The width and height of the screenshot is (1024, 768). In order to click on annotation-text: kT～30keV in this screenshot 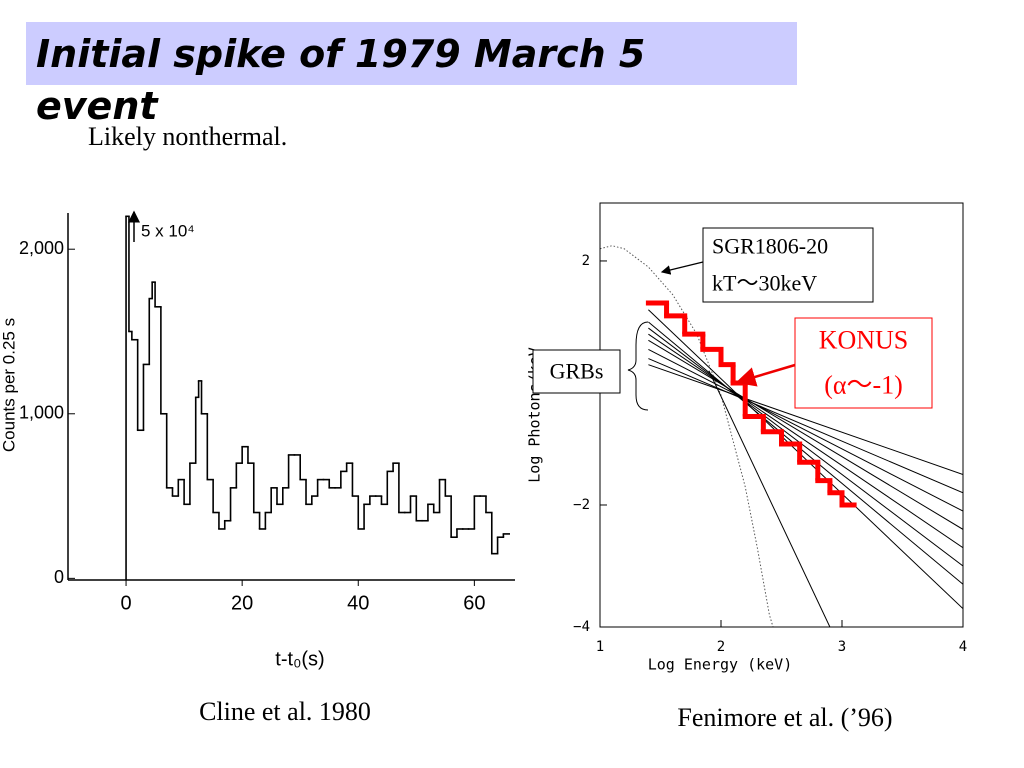, I will do `click(764, 283)`.